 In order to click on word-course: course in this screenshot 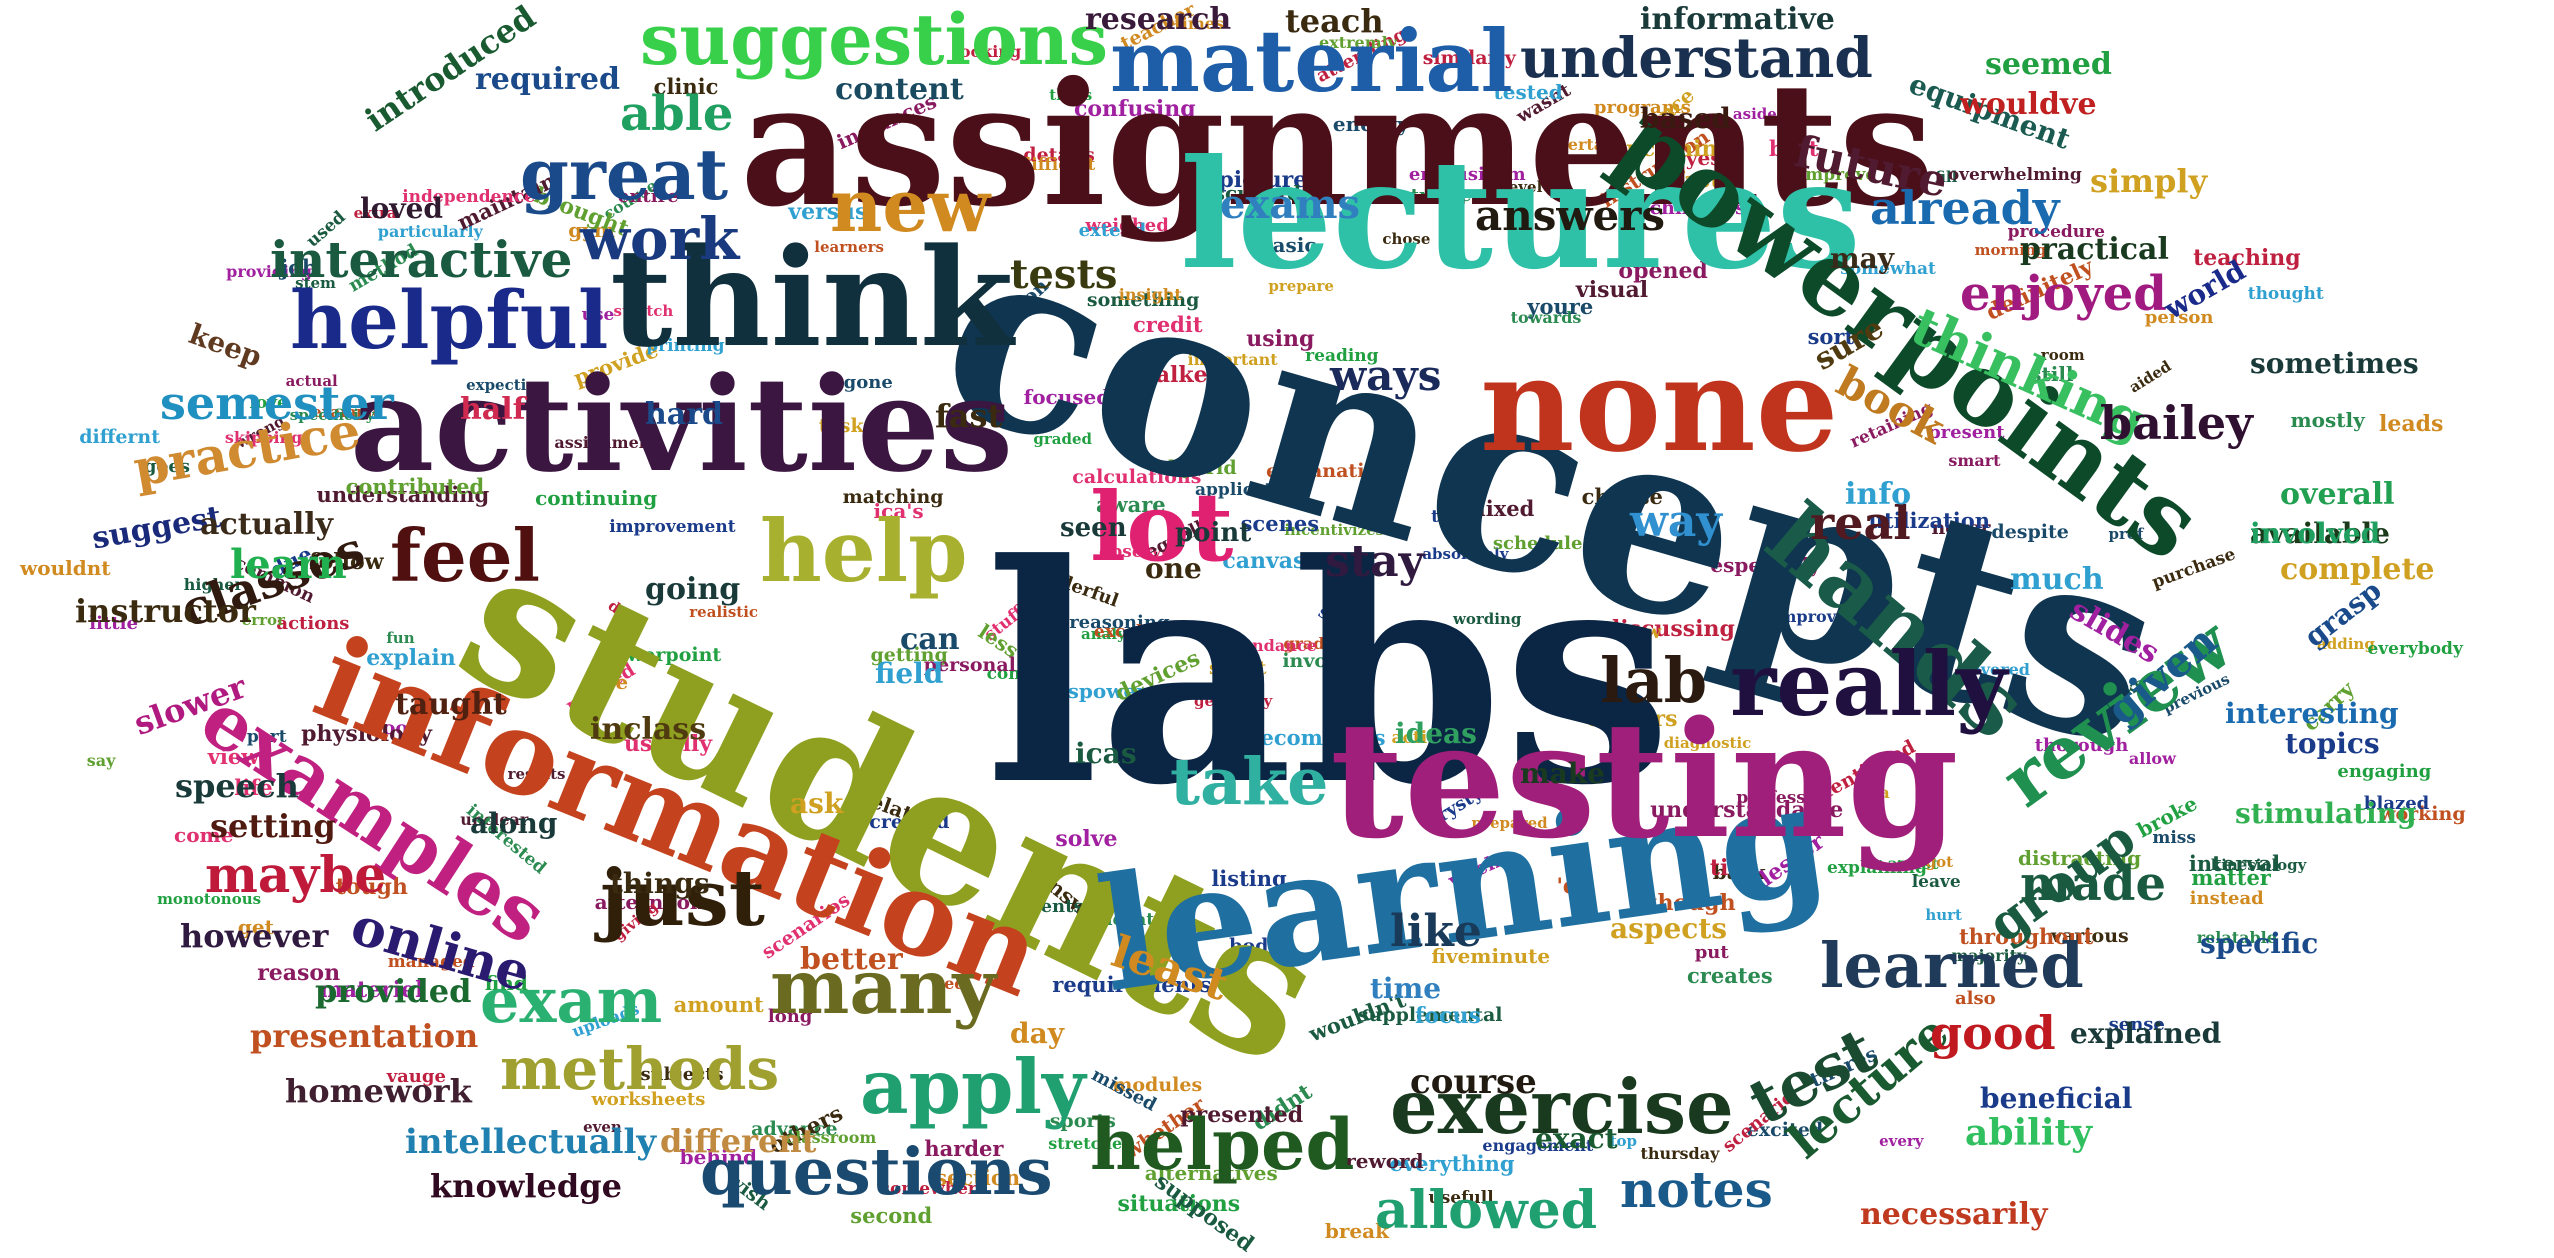, I will do `click(1473, 1082)`.